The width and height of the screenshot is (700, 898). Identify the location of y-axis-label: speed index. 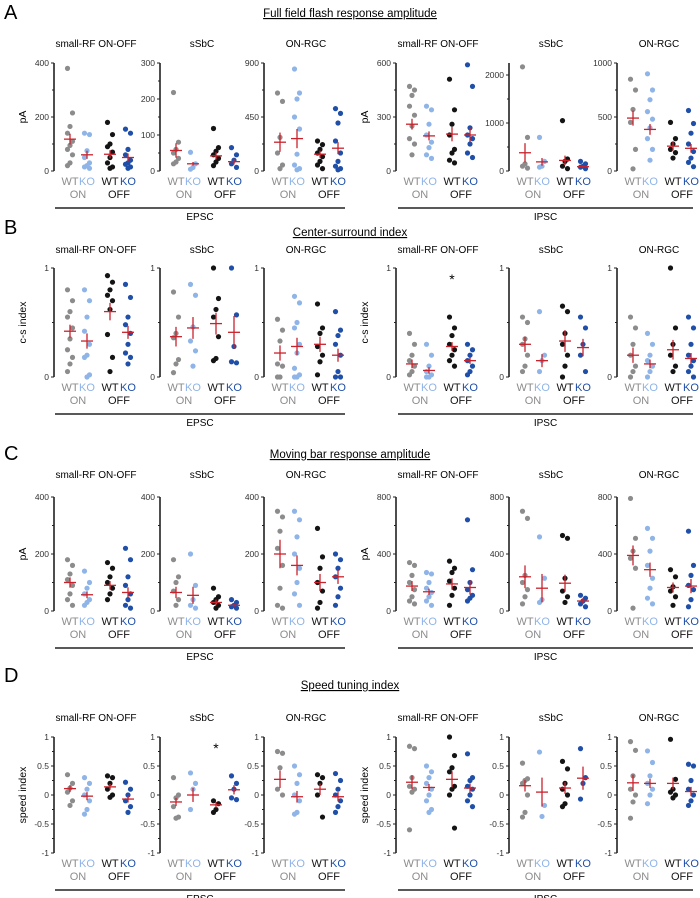
(365, 794).